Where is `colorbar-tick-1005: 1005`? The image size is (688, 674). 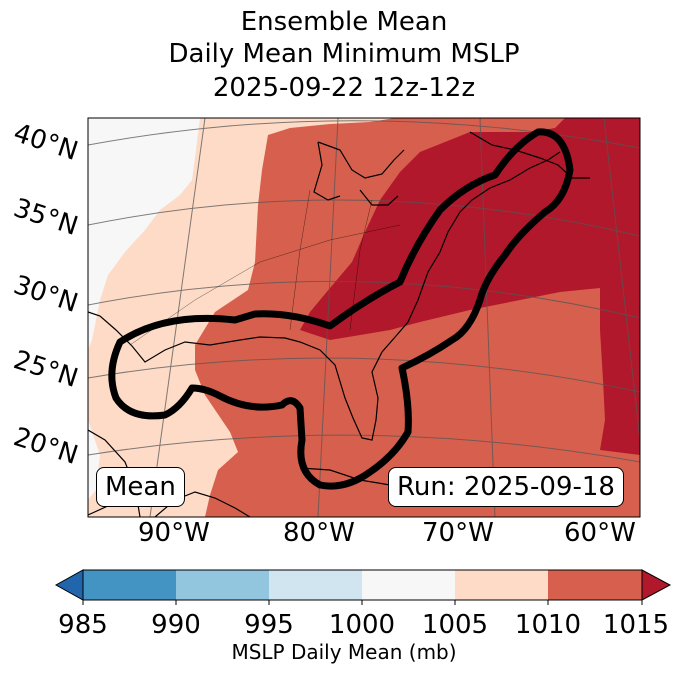 colorbar-tick-1005: 1005 is located at coordinates (455, 625).